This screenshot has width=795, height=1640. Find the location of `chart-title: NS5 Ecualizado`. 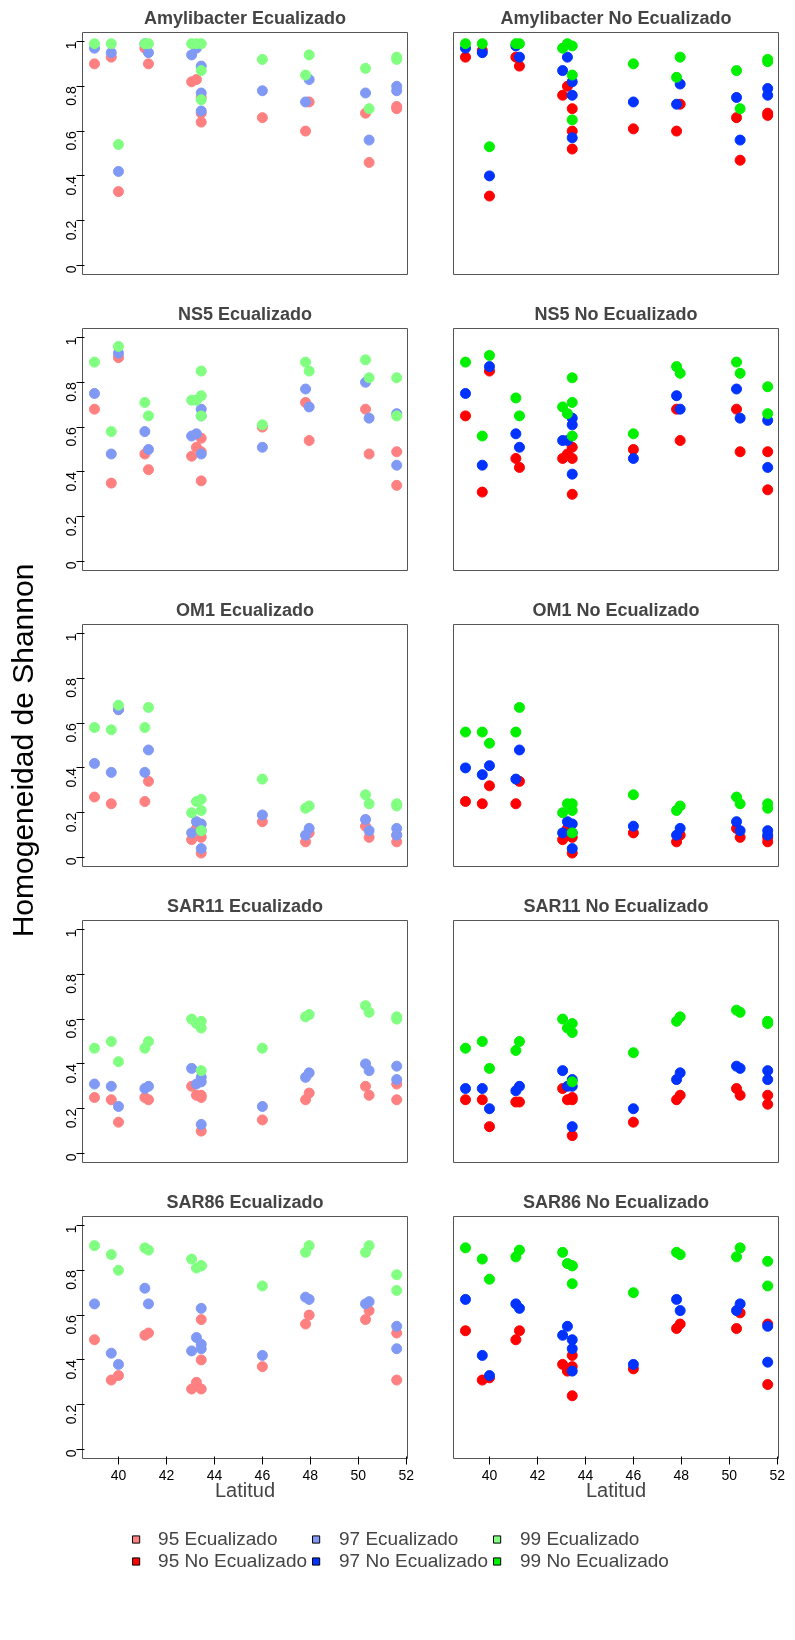

chart-title: NS5 Ecualizado is located at coordinates (245, 313).